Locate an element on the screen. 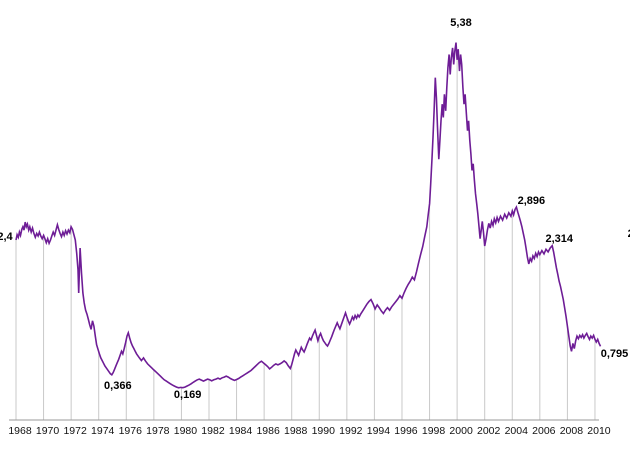 This screenshot has width=630, height=450. x-axis-tick-label-2004: 2004 is located at coordinates (516, 431).